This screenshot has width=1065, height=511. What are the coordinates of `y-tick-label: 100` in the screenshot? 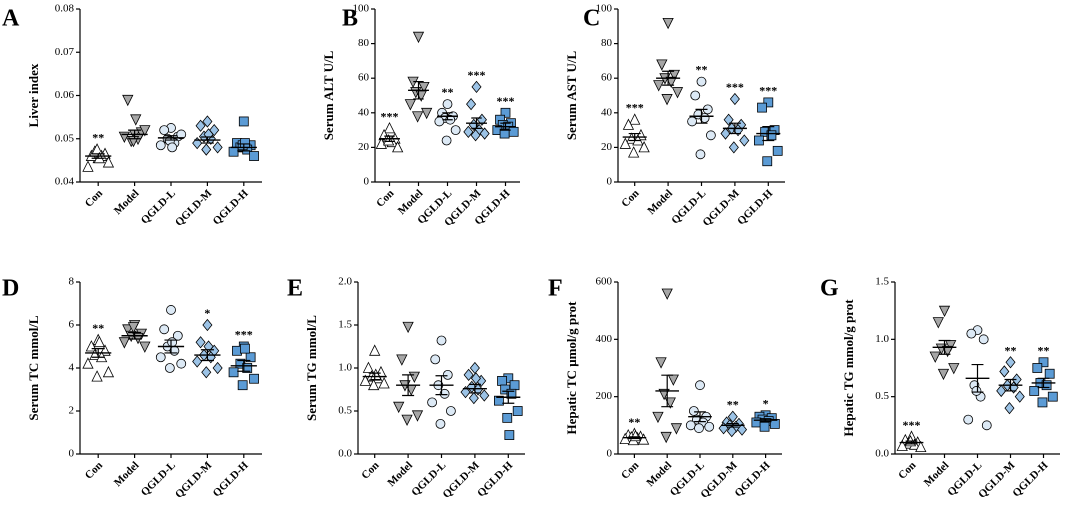 It's located at (604, 9).